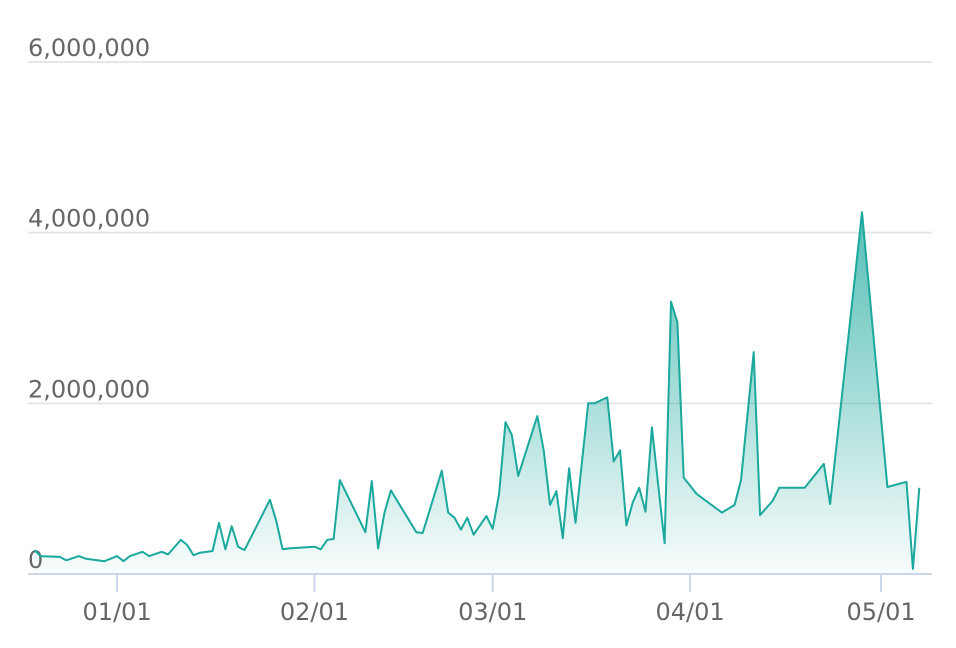 Image resolution: width=956 pixels, height=648 pixels. Describe the element at coordinates (117, 612) in the screenshot. I see `x-tick-label: 01/01` at that location.